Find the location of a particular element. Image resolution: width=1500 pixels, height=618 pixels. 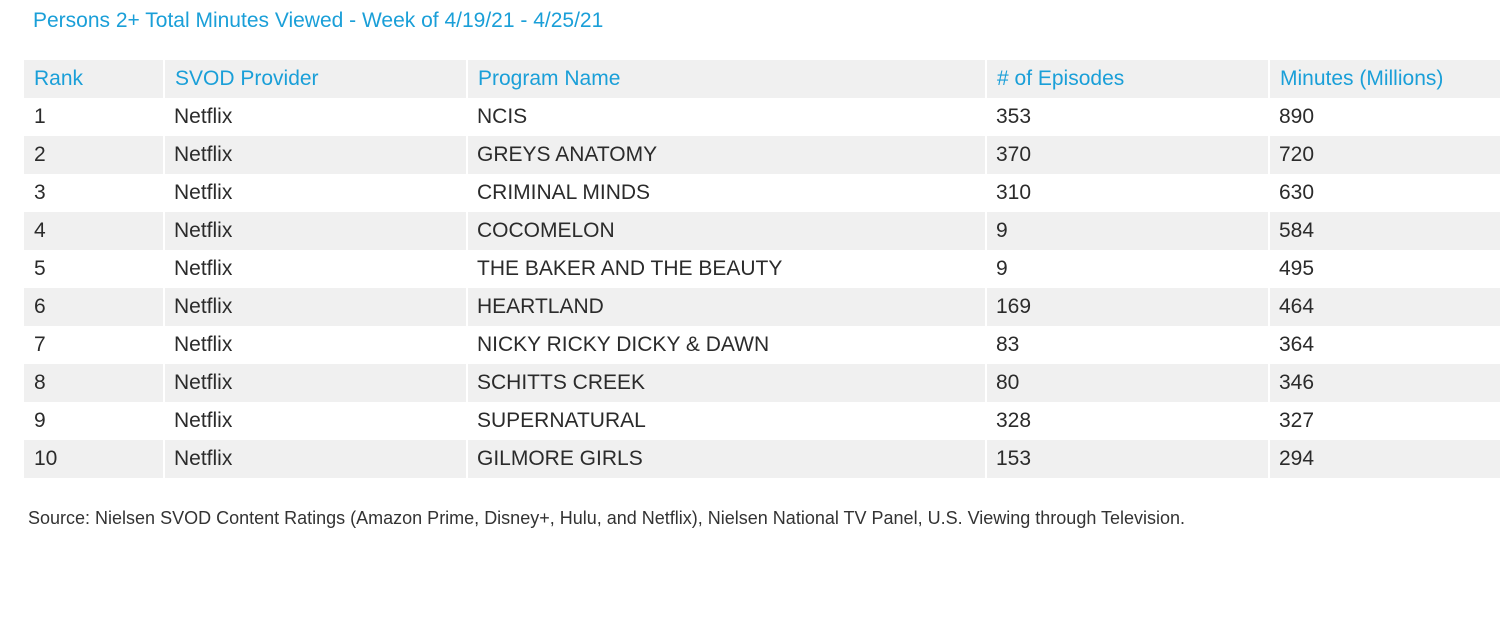

cell-program-name: HEARTLAND is located at coordinates (726, 307).